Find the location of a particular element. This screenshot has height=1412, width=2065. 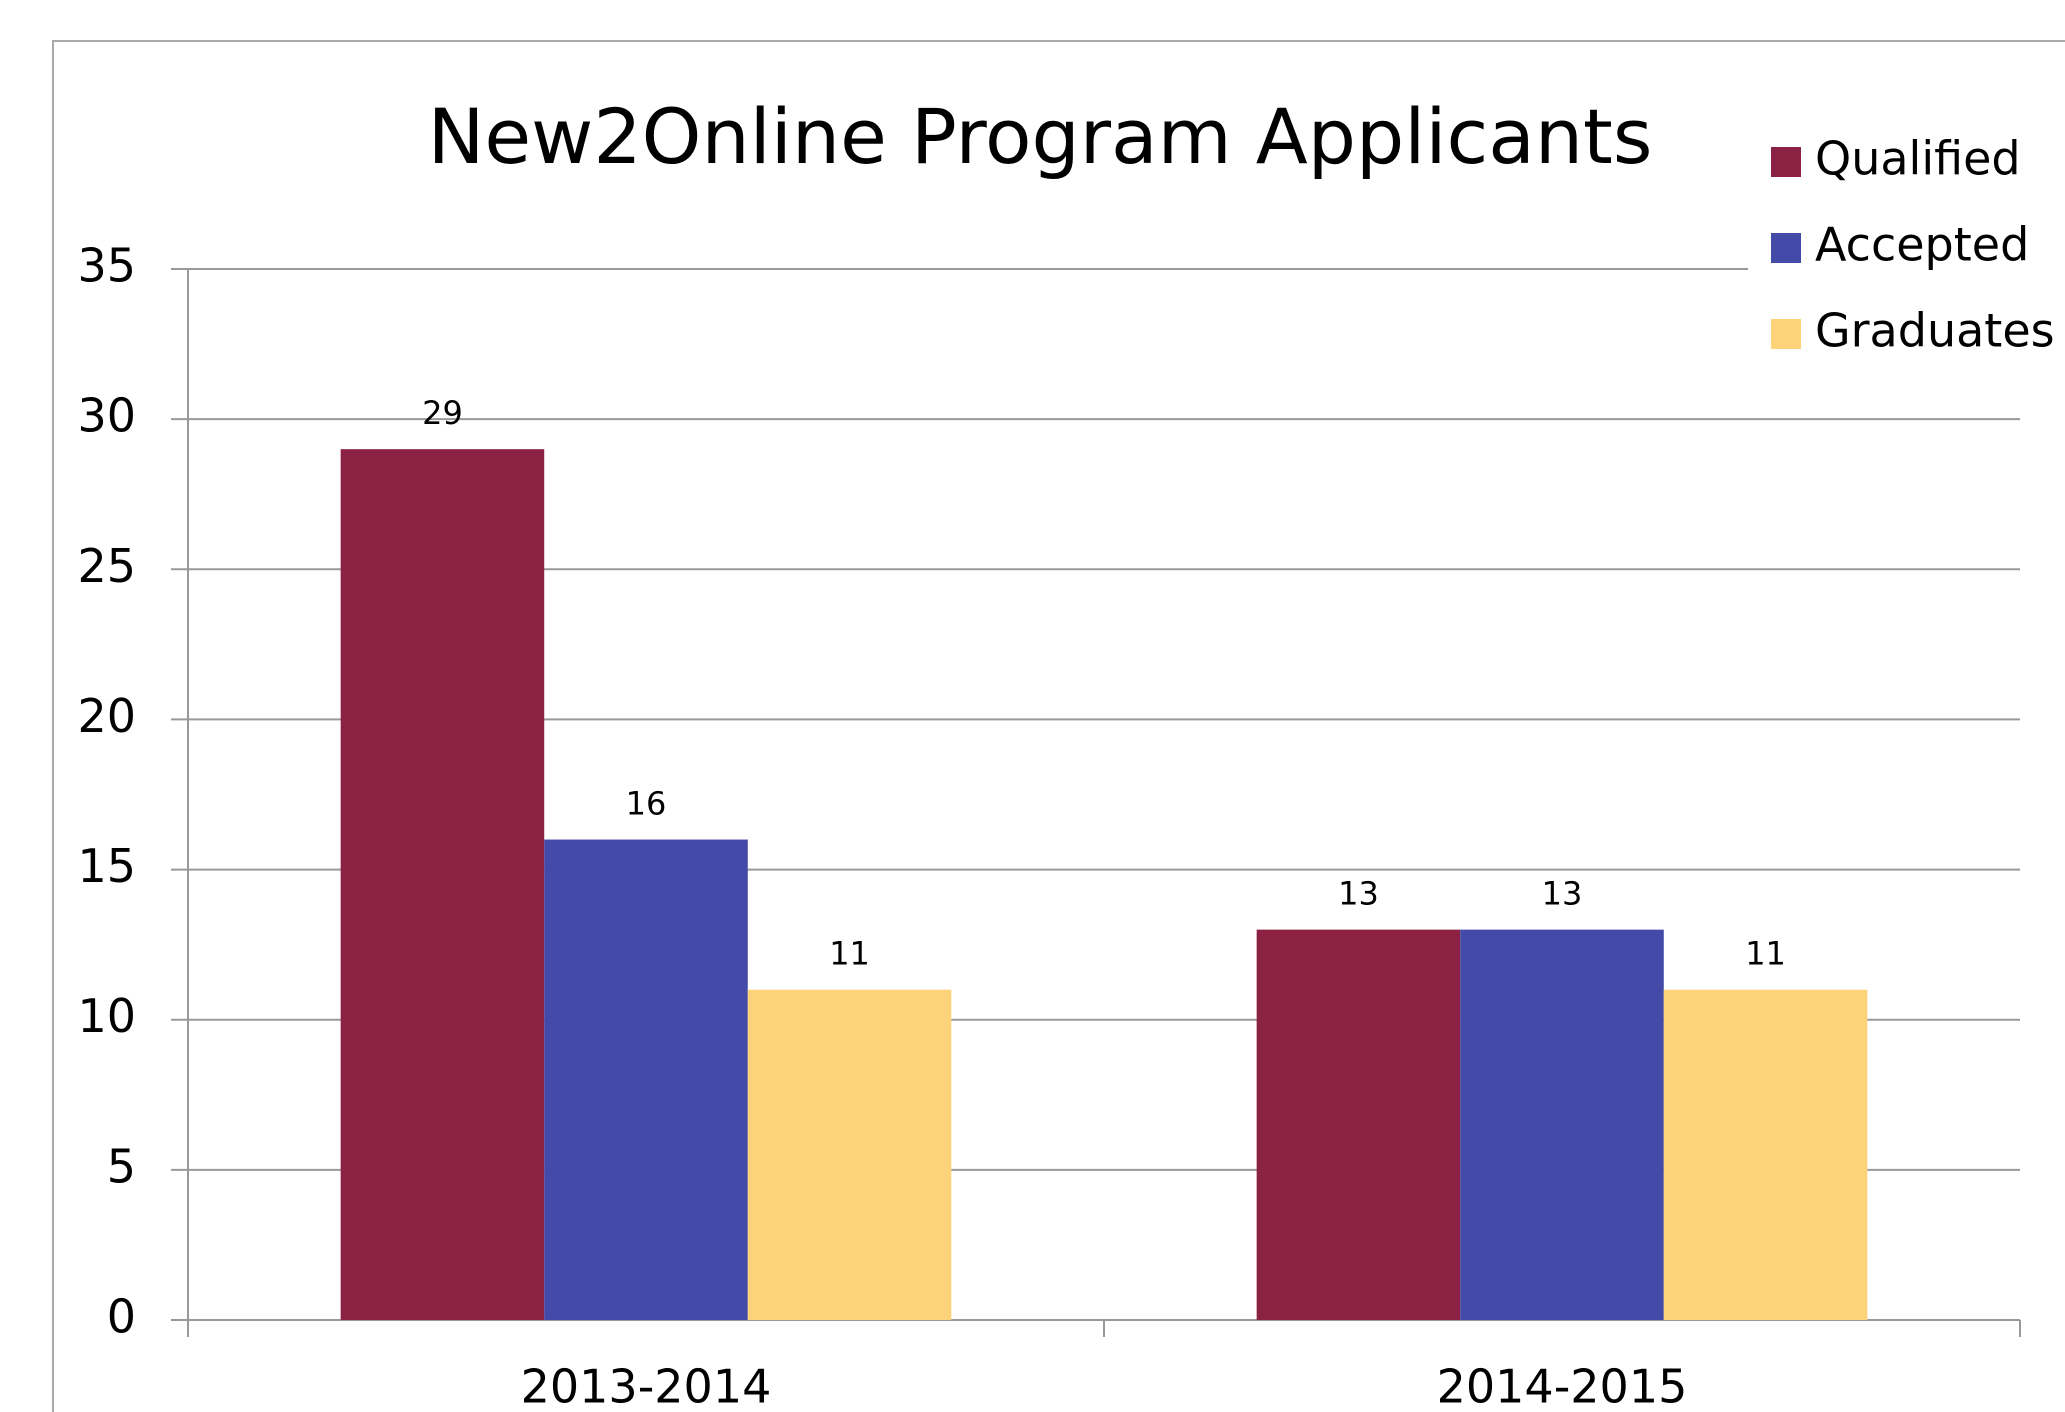

legend-label: Graduates is located at coordinates (1935, 331).